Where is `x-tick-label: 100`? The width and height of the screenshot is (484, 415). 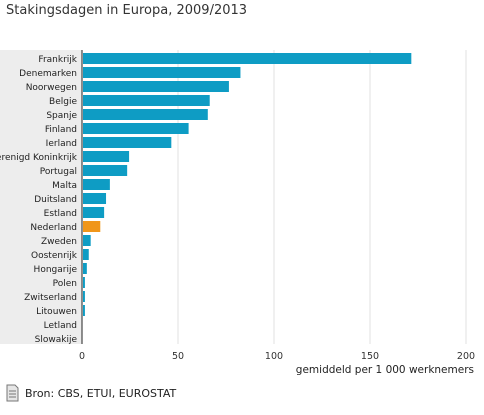 x-tick-label: 100 is located at coordinates (274, 356).